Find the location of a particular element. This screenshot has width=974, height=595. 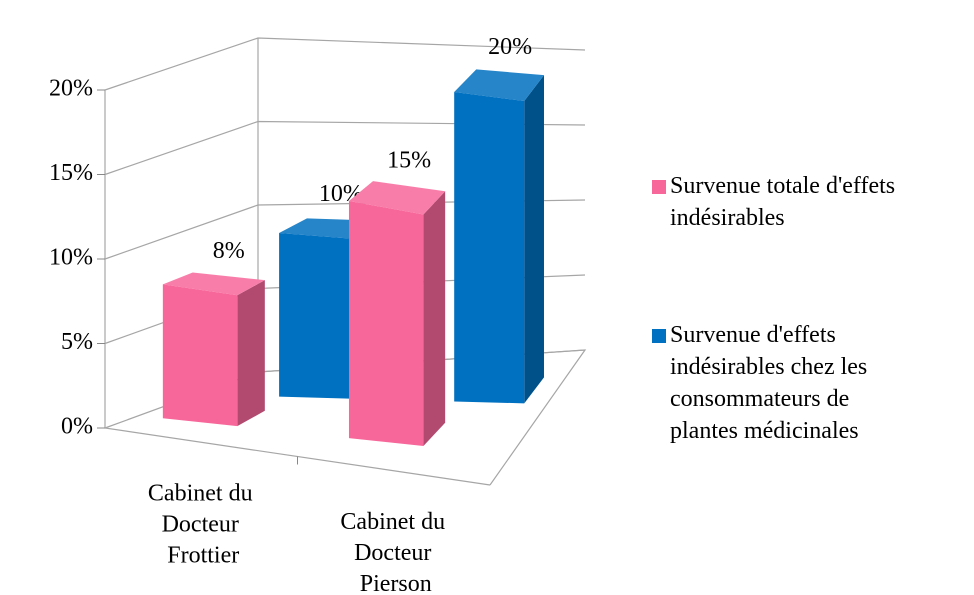

y-tick-label: 15% is located at coordinates (71, 173).